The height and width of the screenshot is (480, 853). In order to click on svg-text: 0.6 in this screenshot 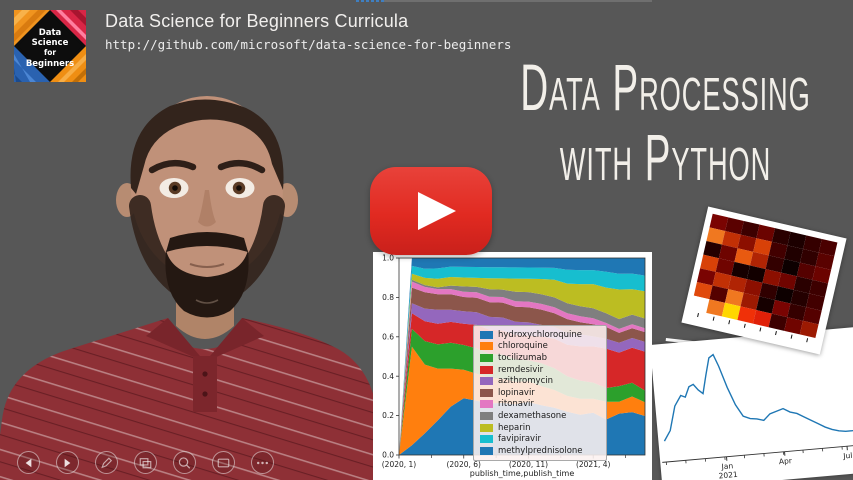, I will do `click(388, 336)`.